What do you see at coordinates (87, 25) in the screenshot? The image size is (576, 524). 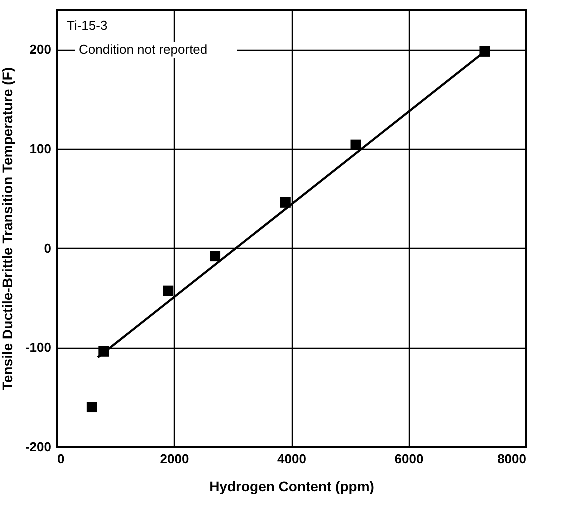 I see `annotation: Ti-15-3` at bounding box center [87, 25].